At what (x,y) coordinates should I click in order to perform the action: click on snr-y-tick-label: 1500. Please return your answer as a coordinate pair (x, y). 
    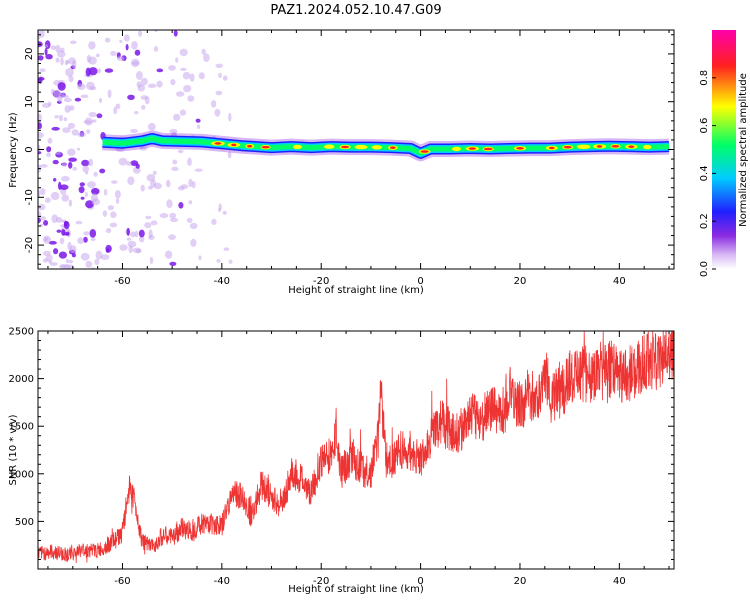
    Looking at the image, I should click on (21, 427).